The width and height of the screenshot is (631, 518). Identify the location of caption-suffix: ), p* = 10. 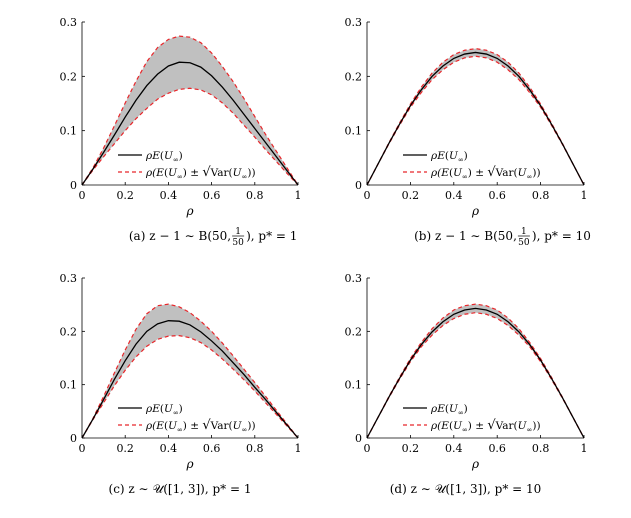
(561, 236).